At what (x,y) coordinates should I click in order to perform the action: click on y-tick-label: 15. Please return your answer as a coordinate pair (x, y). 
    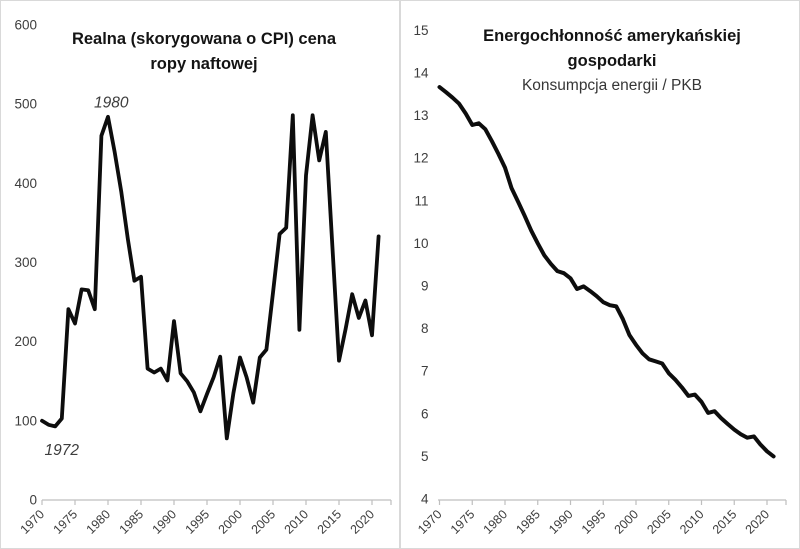
    Looking at the image, I should click on (420, 30).